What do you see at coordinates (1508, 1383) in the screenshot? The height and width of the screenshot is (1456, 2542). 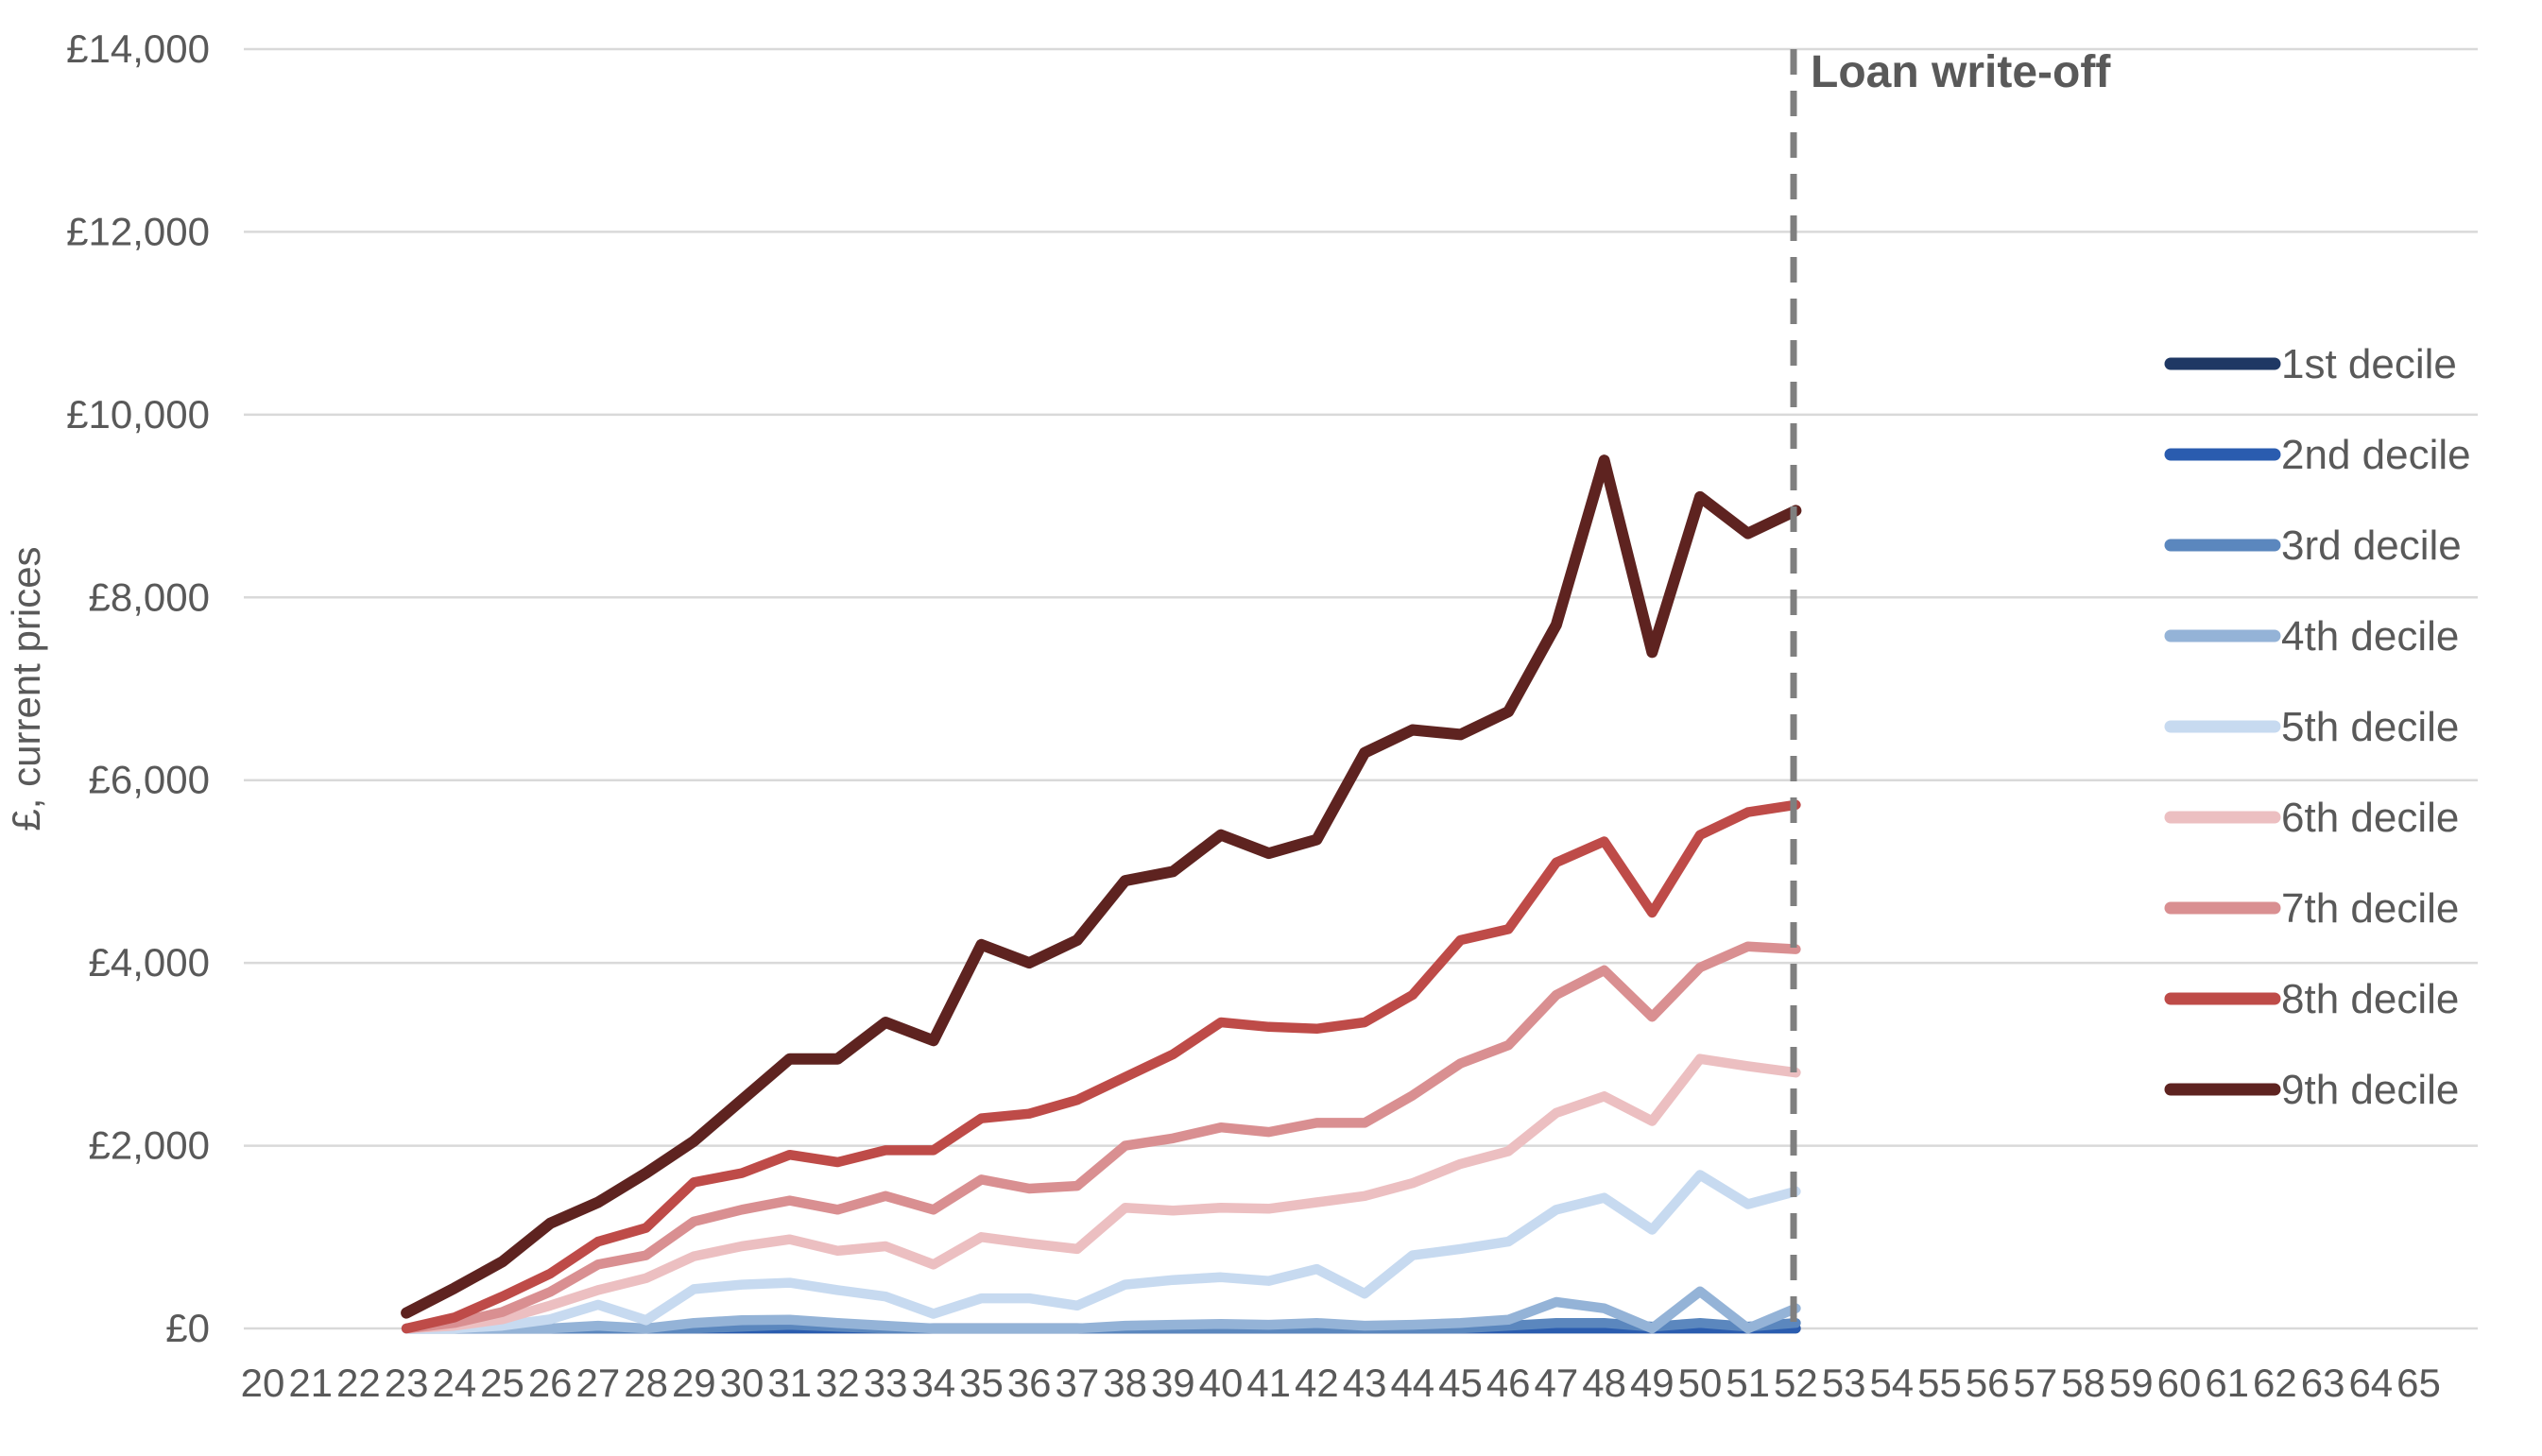 I see `x-tick-label: 46` at bounding box center [1508, 1383].